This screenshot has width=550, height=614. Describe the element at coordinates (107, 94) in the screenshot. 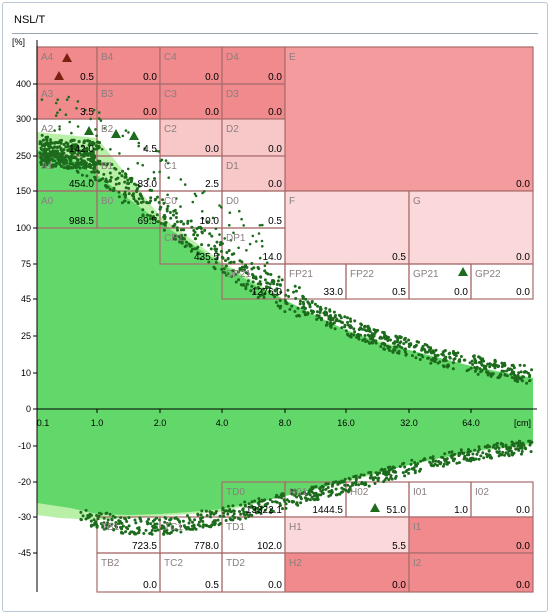

I see `cell-label-b3: B3` at that location.